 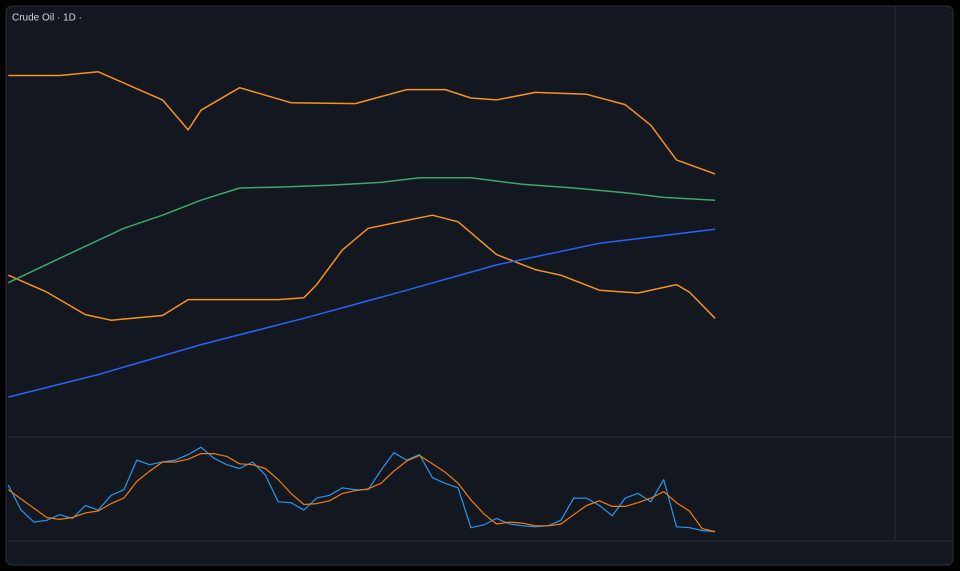 I want to click on chart-title: Crude Oil · 1D ·, so click(x=47, y=18).